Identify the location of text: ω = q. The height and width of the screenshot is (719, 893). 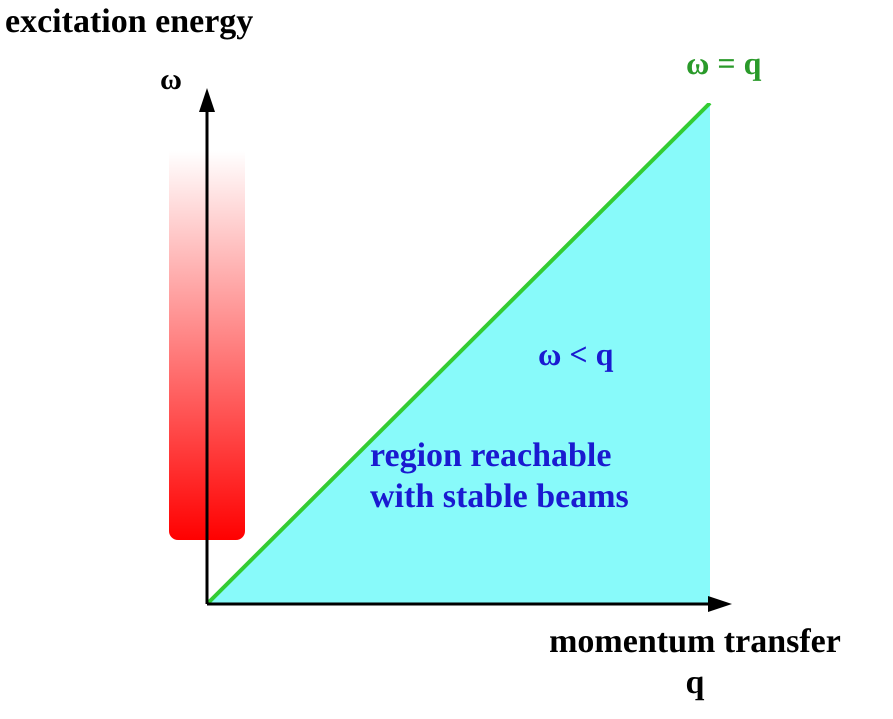
(724, 63).